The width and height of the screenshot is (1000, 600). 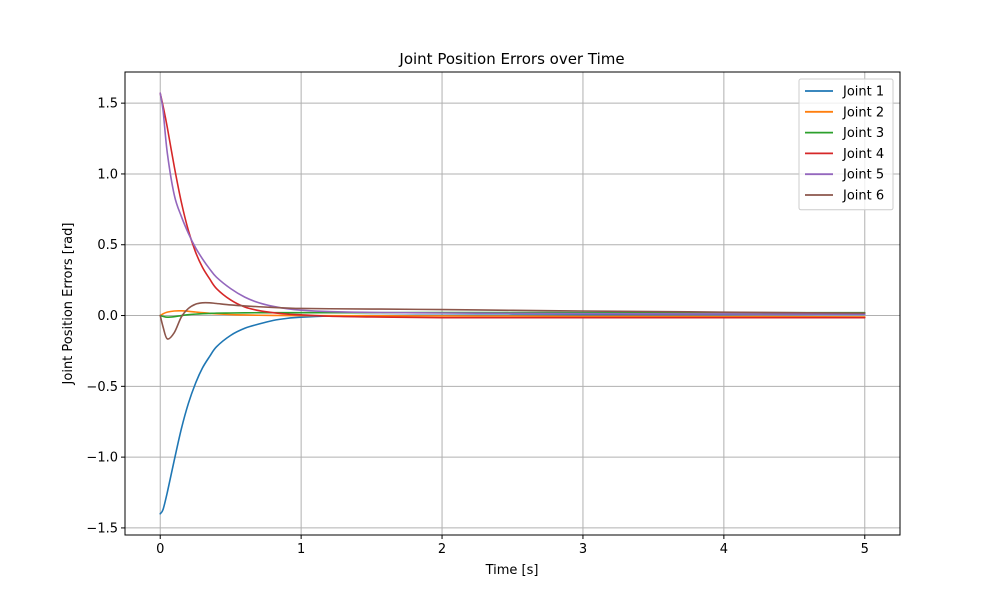 I want to click on y-tick-label: 0.0, so click(x=107, y=316).